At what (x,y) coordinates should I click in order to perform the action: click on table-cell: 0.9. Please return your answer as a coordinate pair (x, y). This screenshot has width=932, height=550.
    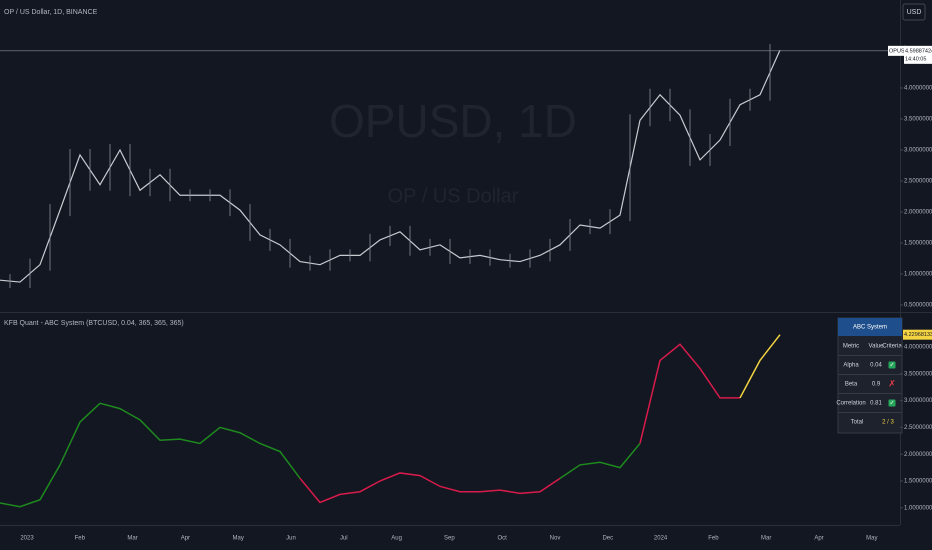
    Looking at the image, I should click on (876, 385).